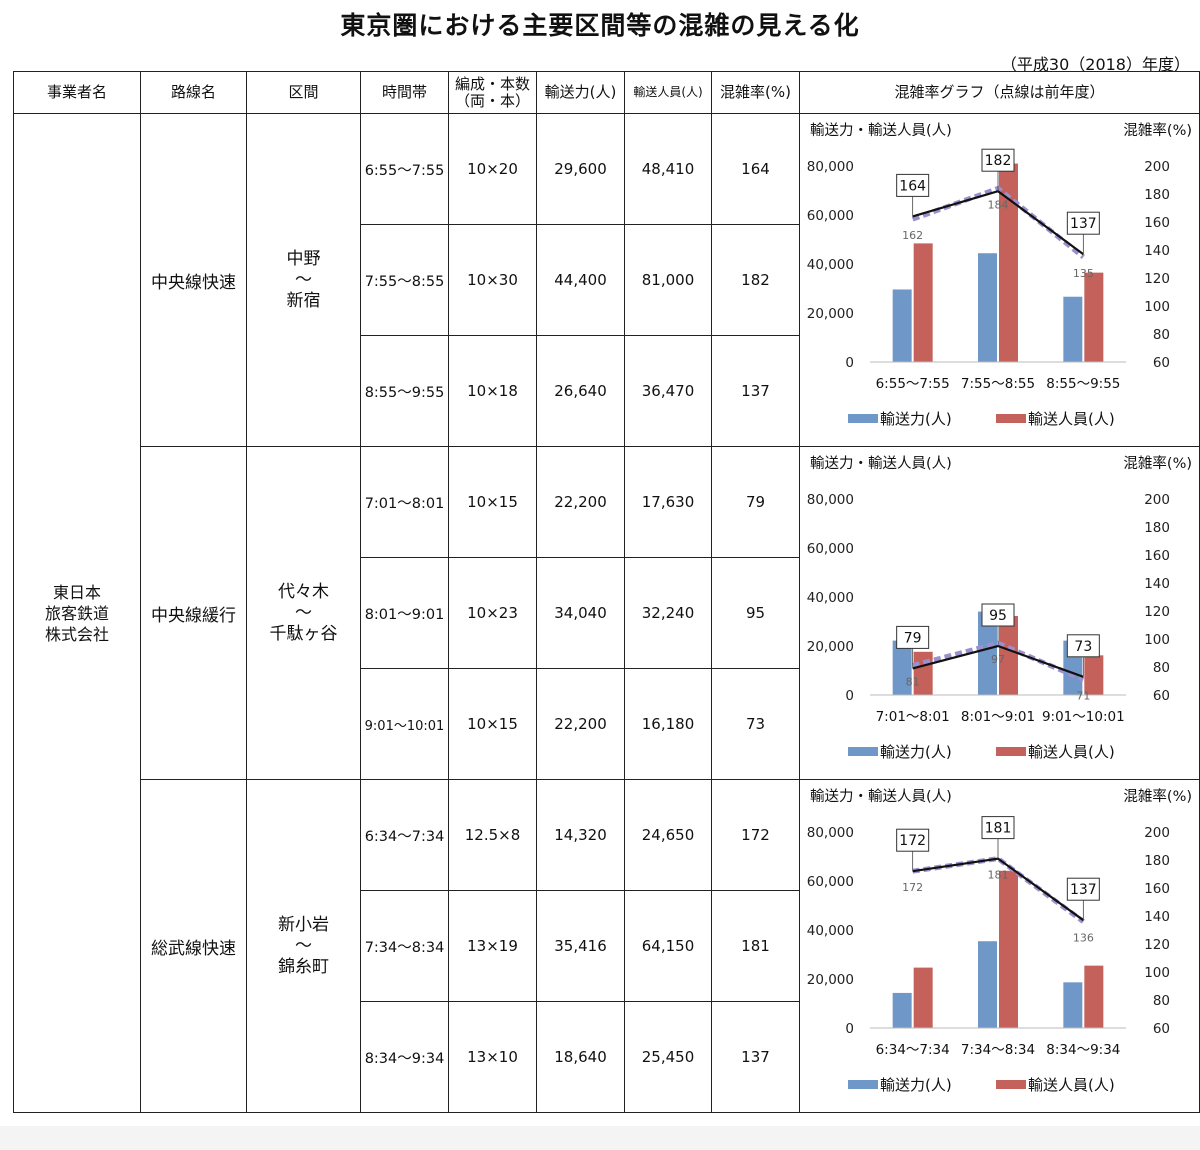 Image resolution: width=1200 pixels, height=1150 pixels. I want to click on category-label: 6:34～7:34, so click(913, 1050).